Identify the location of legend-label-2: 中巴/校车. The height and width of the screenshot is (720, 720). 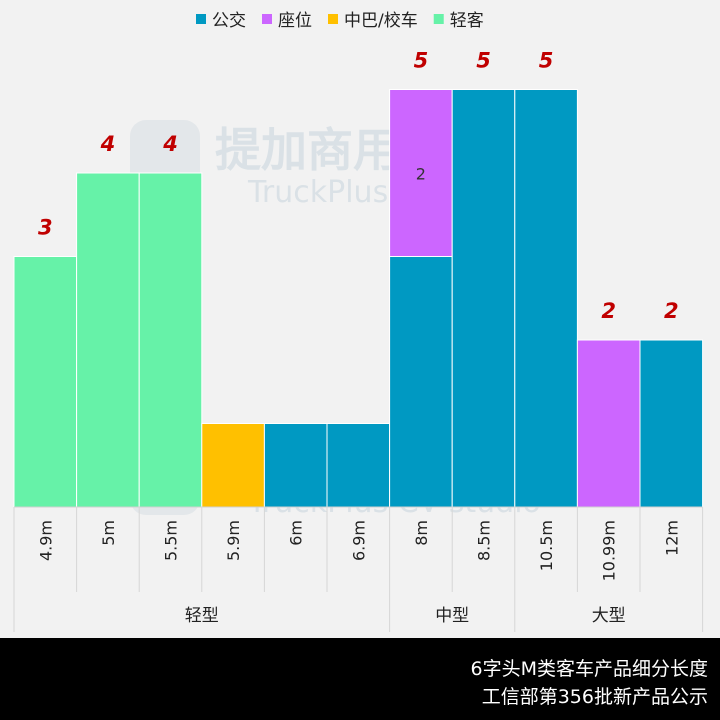
(381, 21).